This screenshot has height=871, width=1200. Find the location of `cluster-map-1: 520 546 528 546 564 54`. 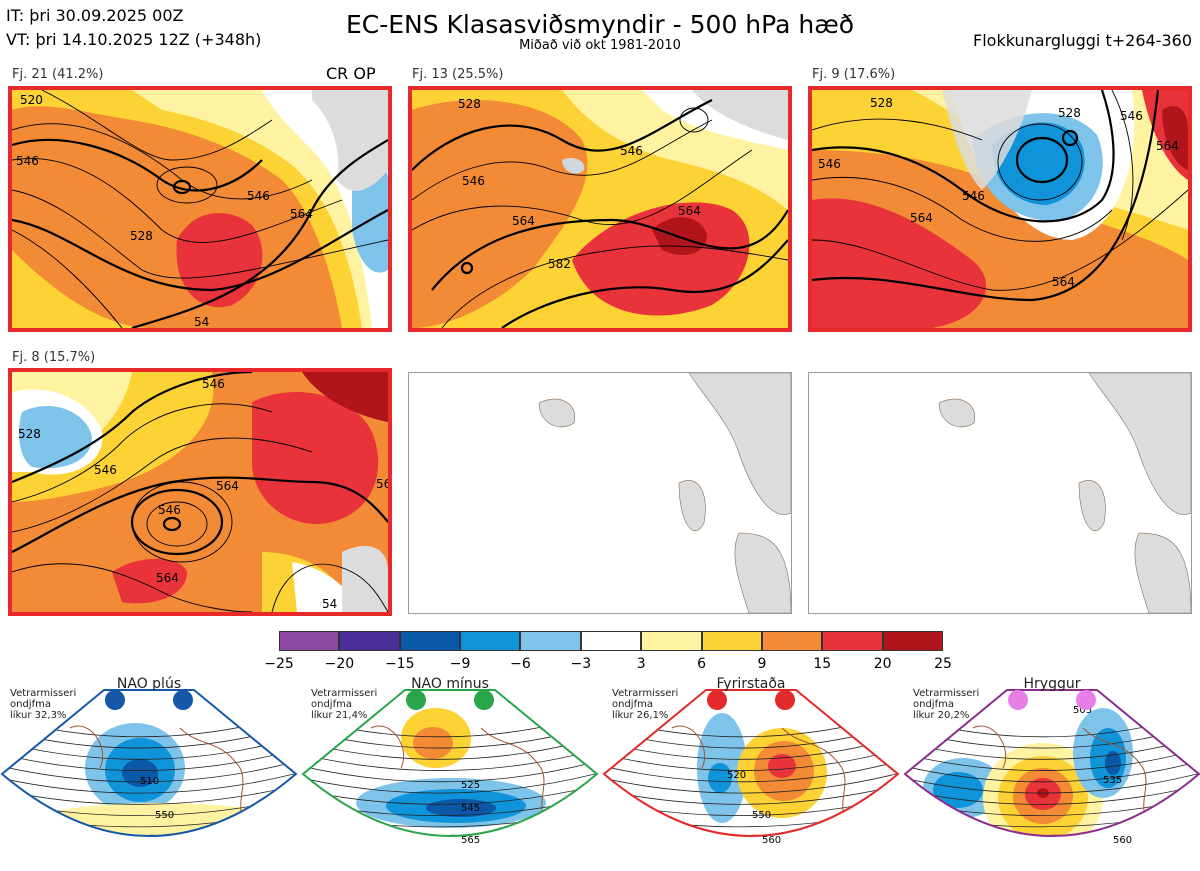

cluster-map-1: 520 546 528 546 564 54 is located at coordinates (200, 209).